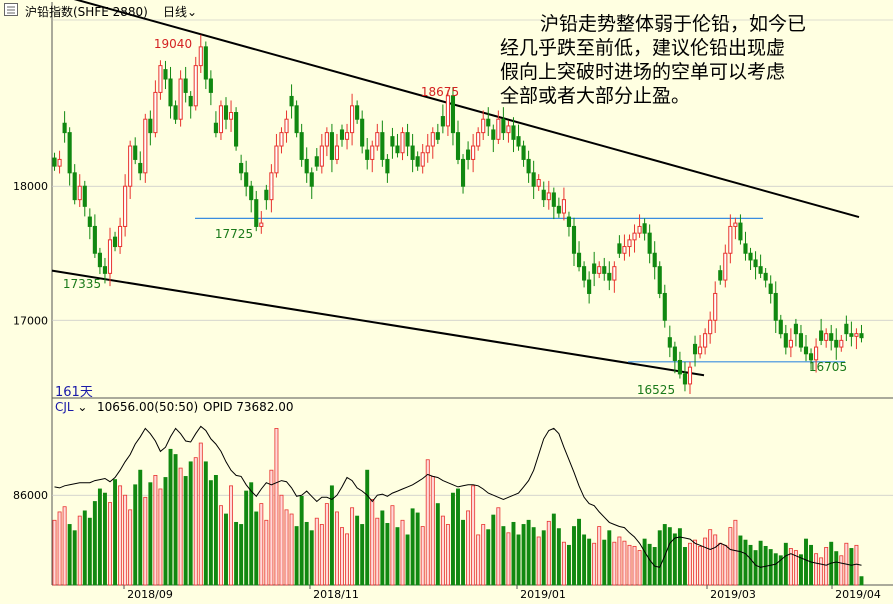 The width and height of the screenshot is (893, 604). I want to click on chart-menu-icon, so click(11, 11).